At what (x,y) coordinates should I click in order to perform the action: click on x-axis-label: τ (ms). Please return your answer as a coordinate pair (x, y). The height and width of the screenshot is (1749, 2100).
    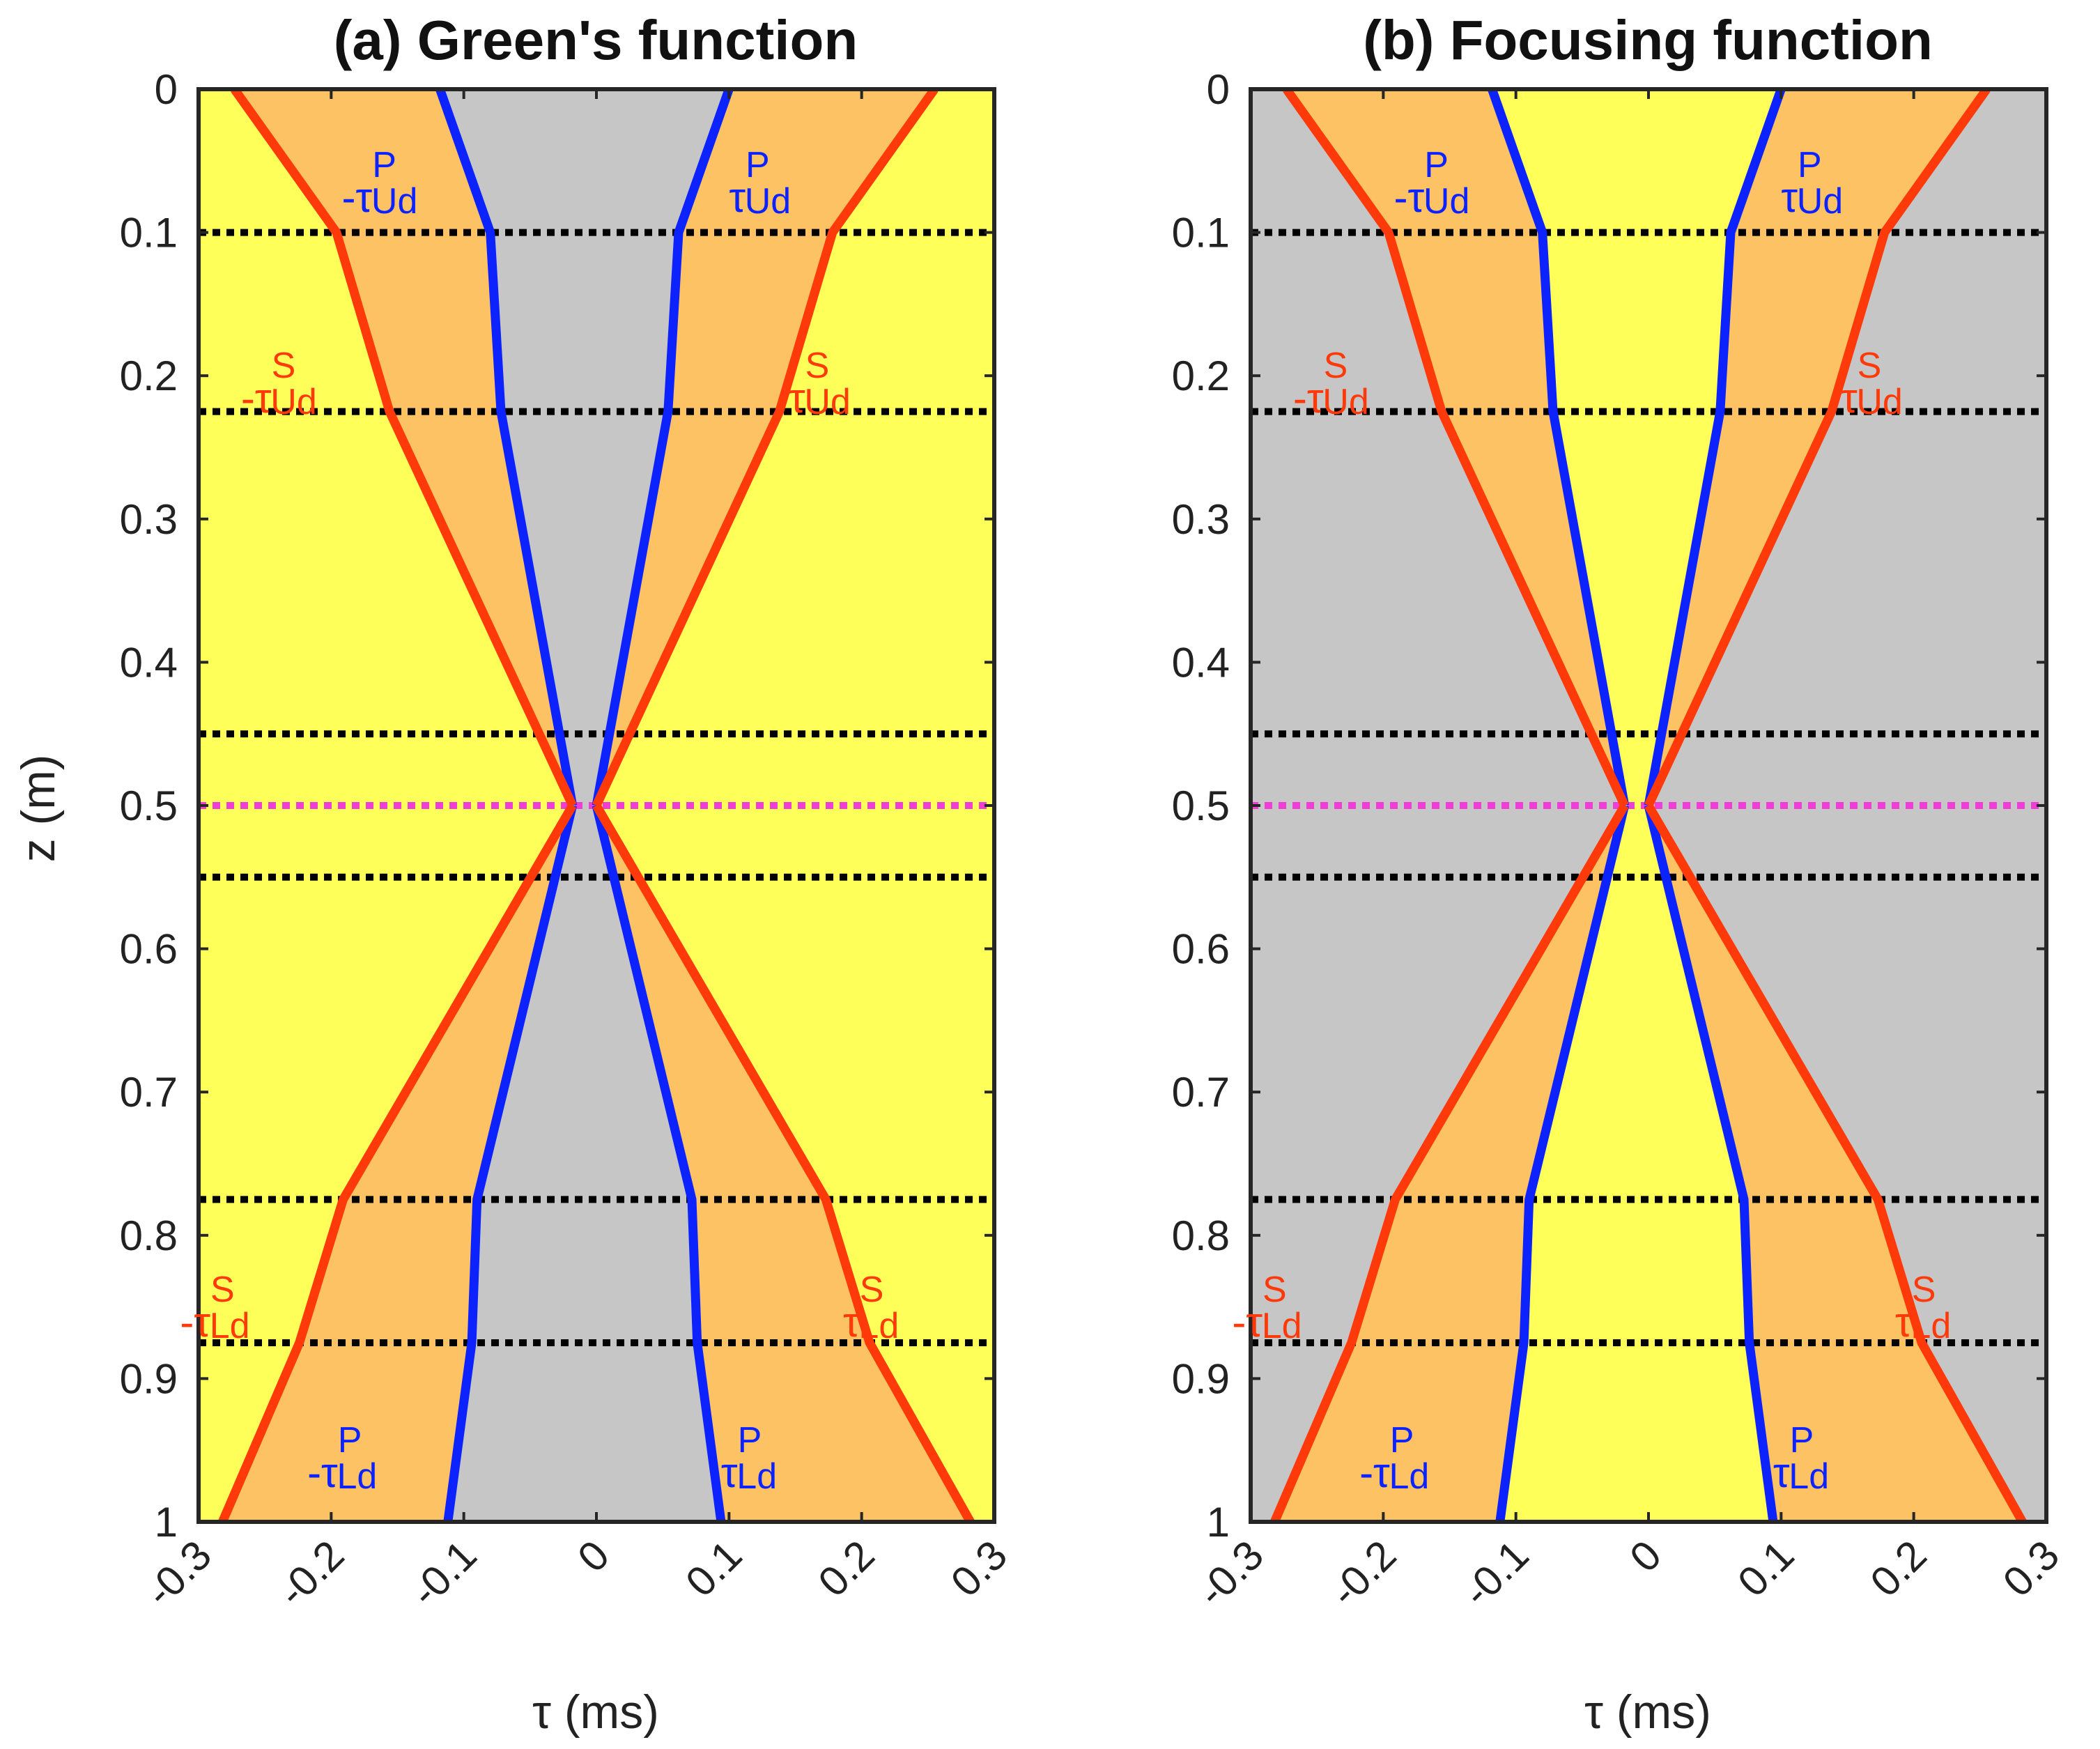
    Looking at the image, I should click on (1647, 1712).